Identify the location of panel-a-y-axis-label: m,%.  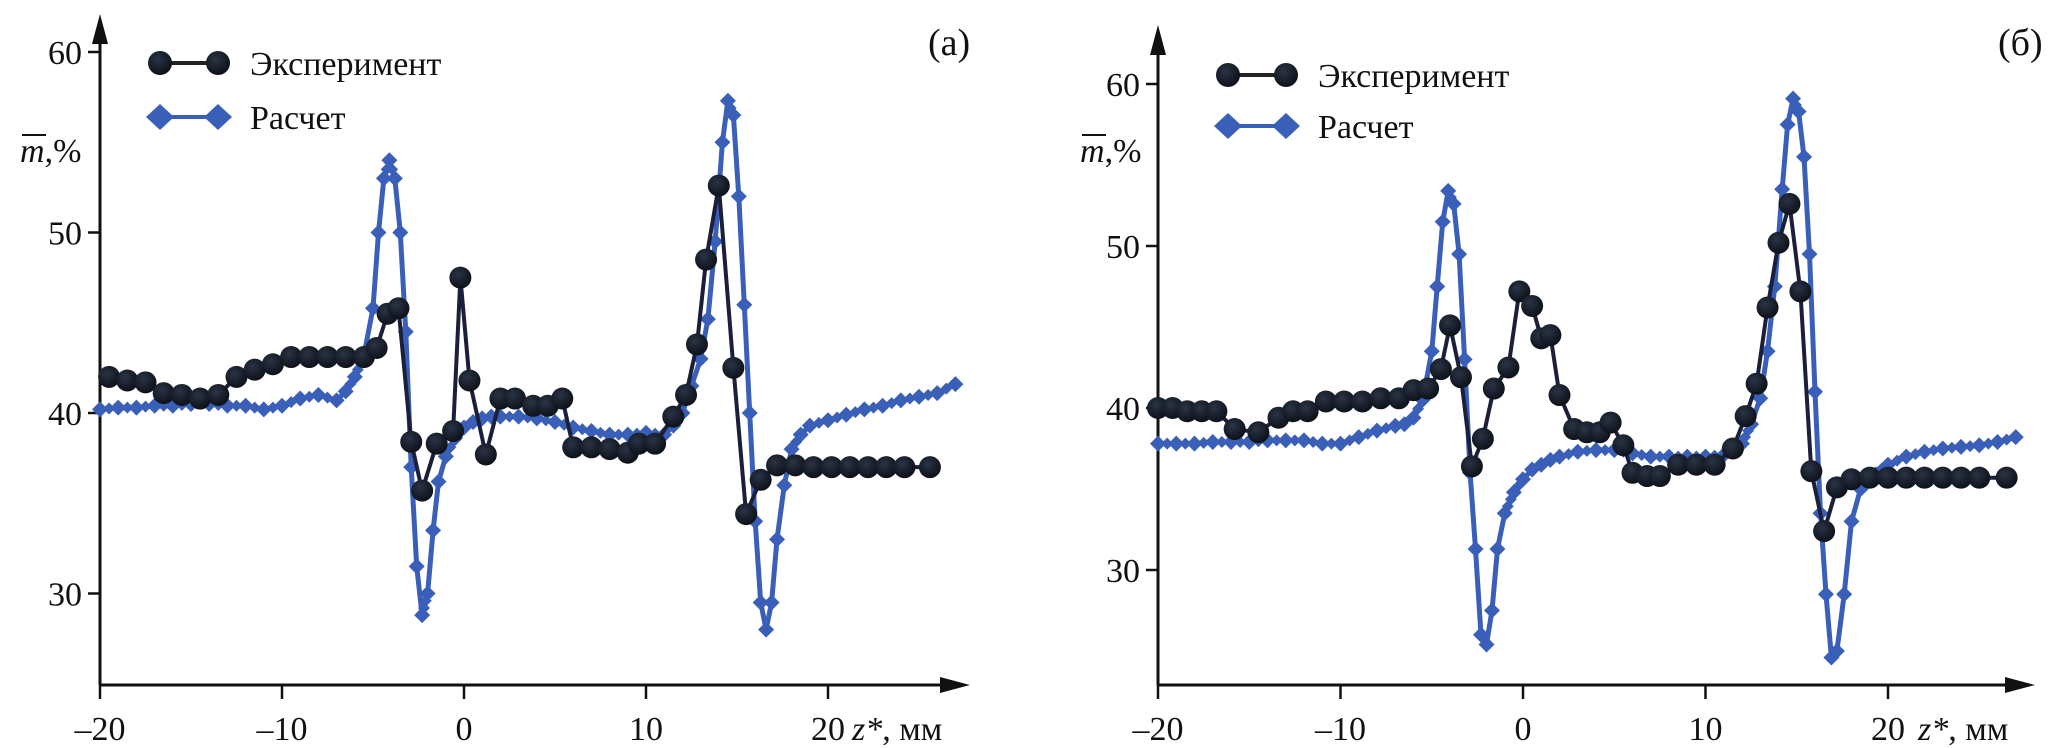
(50, 151).